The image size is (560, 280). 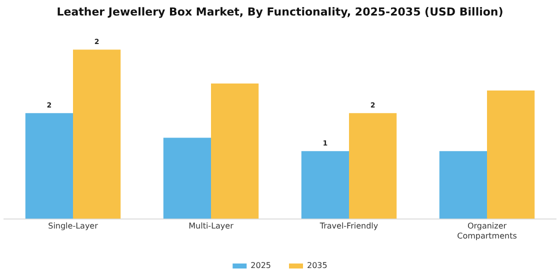 I want to click on x-tick-label: Single-Layer, so click(x=73, y=226).